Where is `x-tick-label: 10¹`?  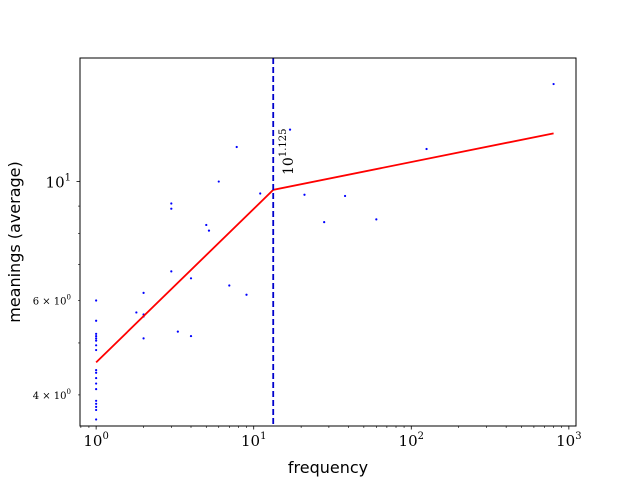 x-tick-label: 10¹ is located at coordinates (253, 440).